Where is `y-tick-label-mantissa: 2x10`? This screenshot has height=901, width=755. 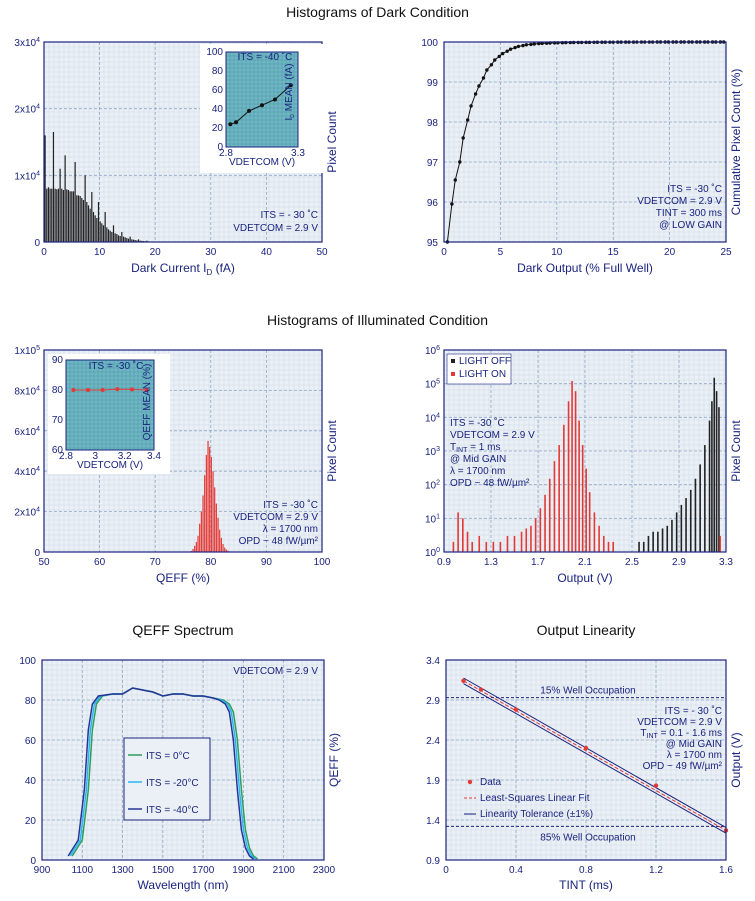
y-tick-label-mantissa: 2x10 is located at coordinates (25, 513).